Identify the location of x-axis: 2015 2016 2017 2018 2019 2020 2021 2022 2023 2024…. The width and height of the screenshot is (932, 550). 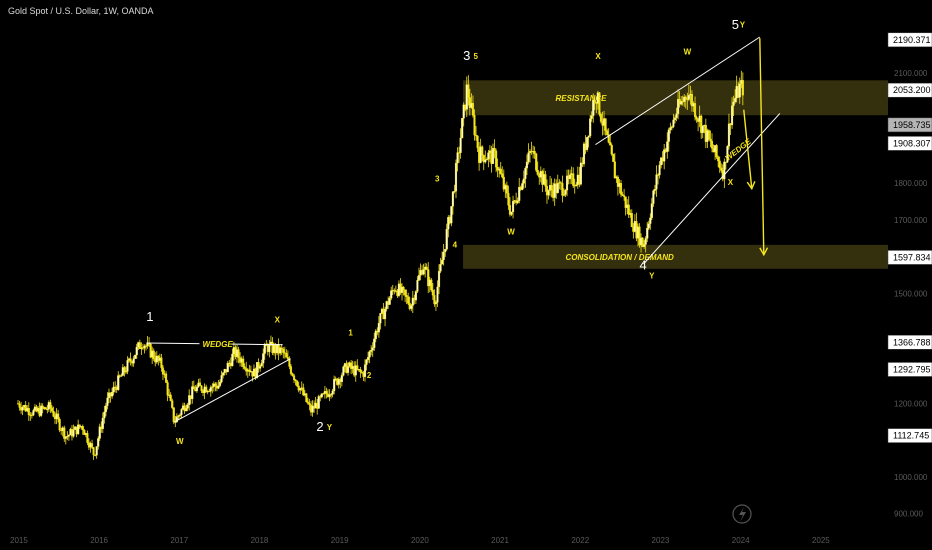
(420, 540).